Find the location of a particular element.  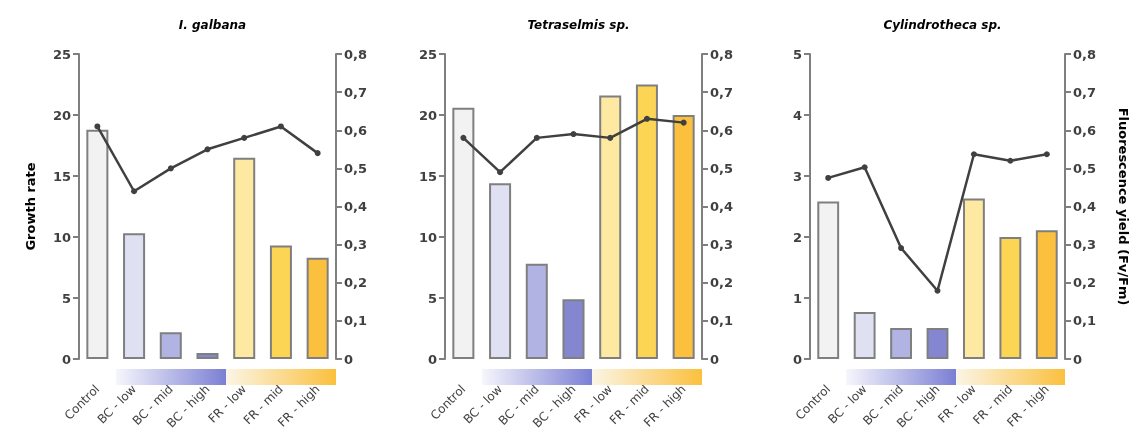

y-tick-label: 1 is located at coordinates (797, 298).